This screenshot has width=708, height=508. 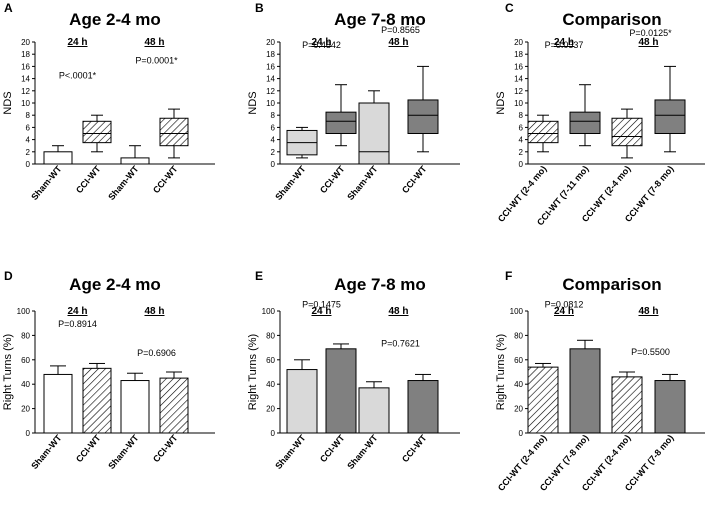 What do you see at coordinates (650, 352) in the screenshot?
I see `p-value-label: P=0.5500` at bounding box center [650, 352].